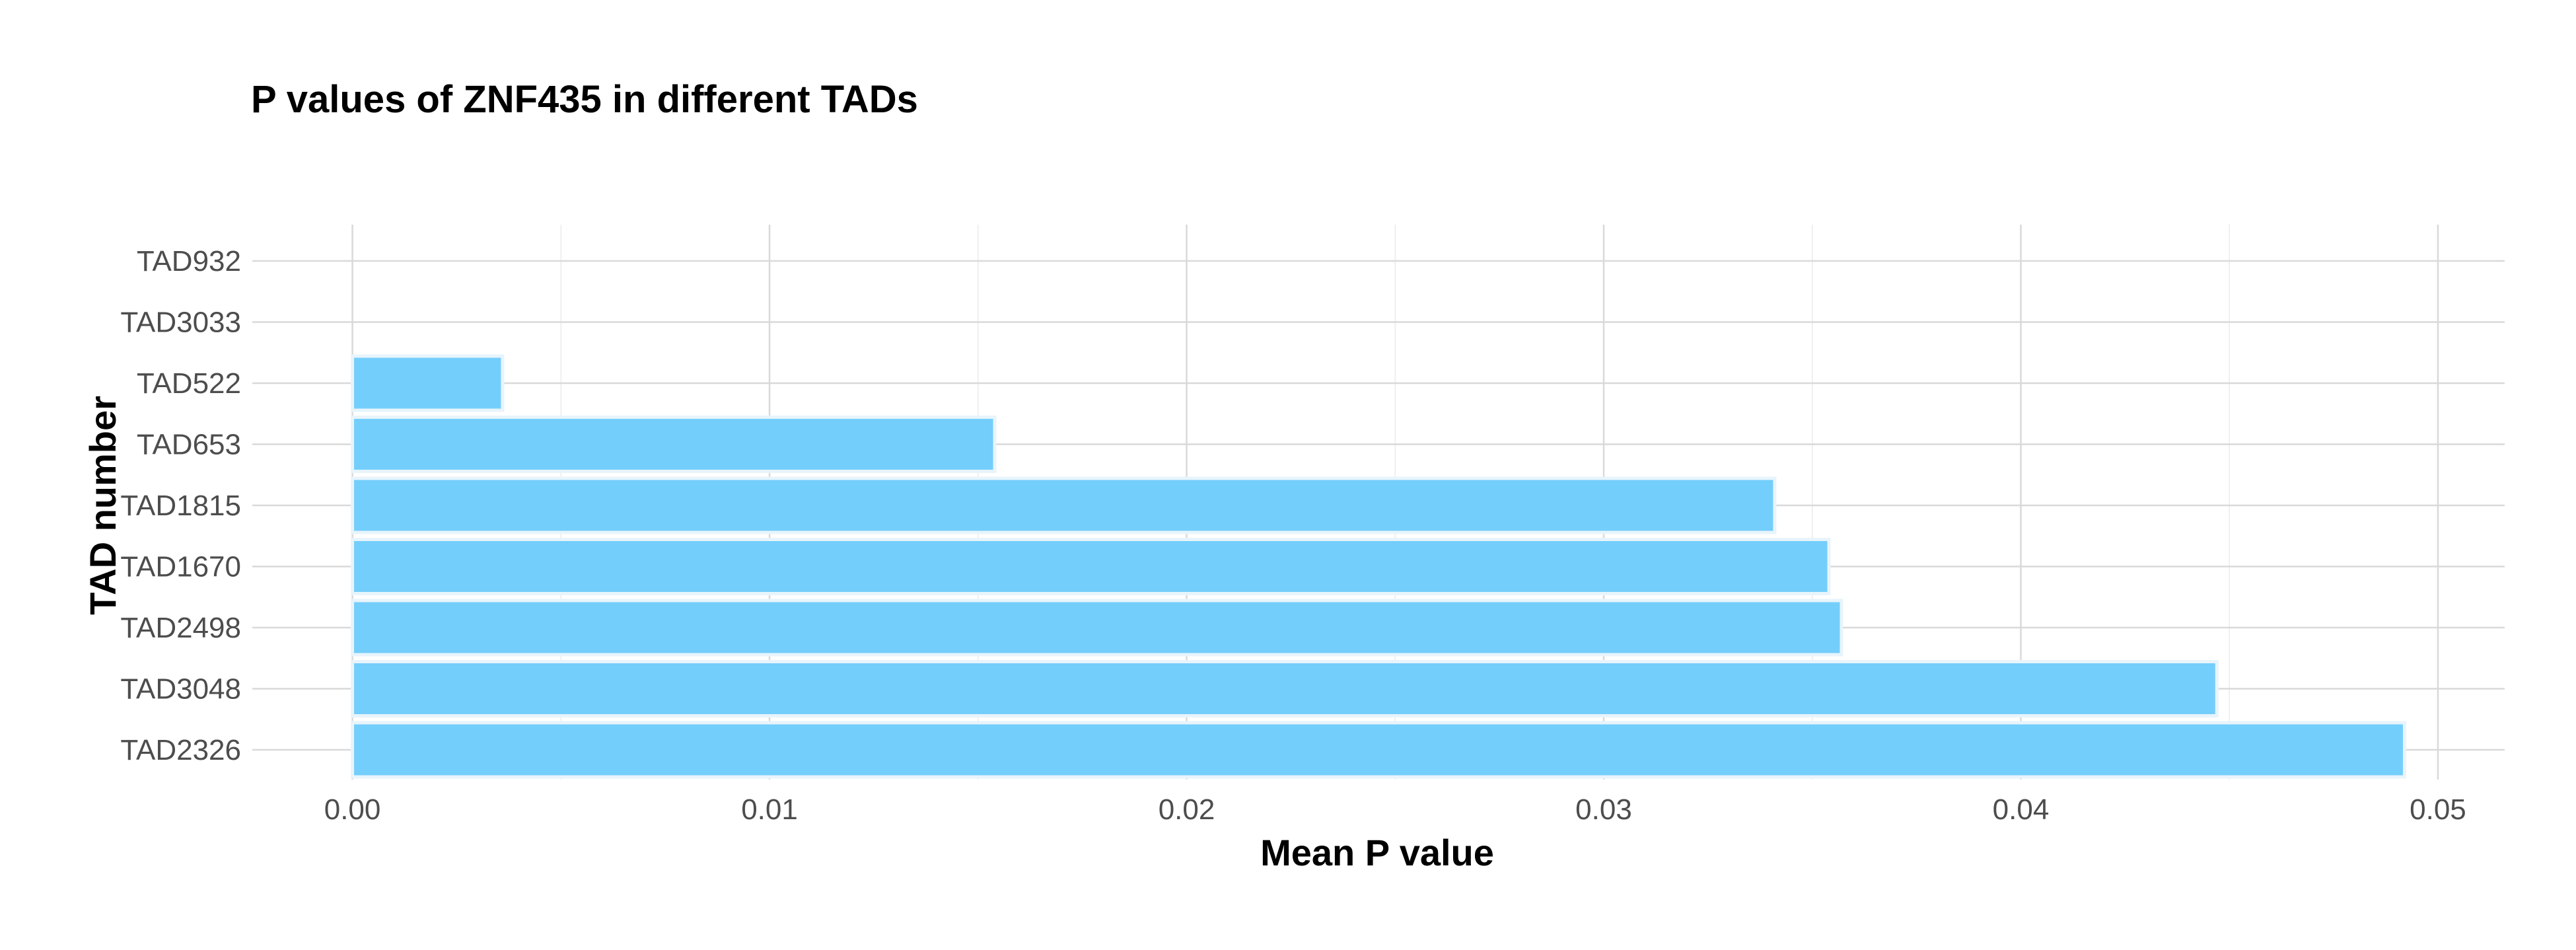 Image resolution: width=2576 pixels, height=950 pixels. I want to click on y-tick-label: TAD1670, so click(180, 567).